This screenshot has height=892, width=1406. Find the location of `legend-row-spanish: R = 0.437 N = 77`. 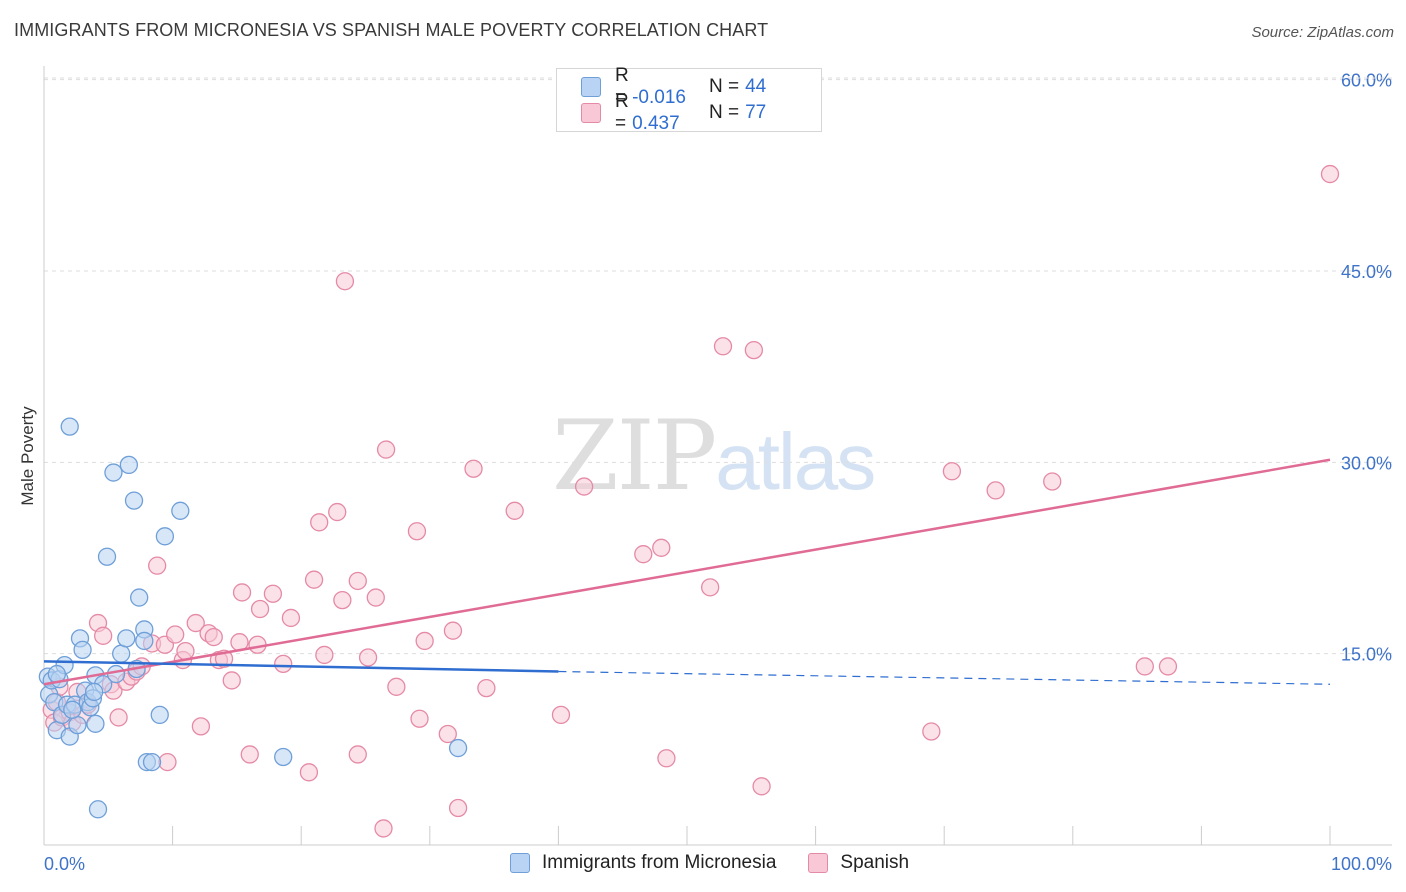

legend-row-spanish: R = 0.437 N = 77 is located at coordinates (674, 112).